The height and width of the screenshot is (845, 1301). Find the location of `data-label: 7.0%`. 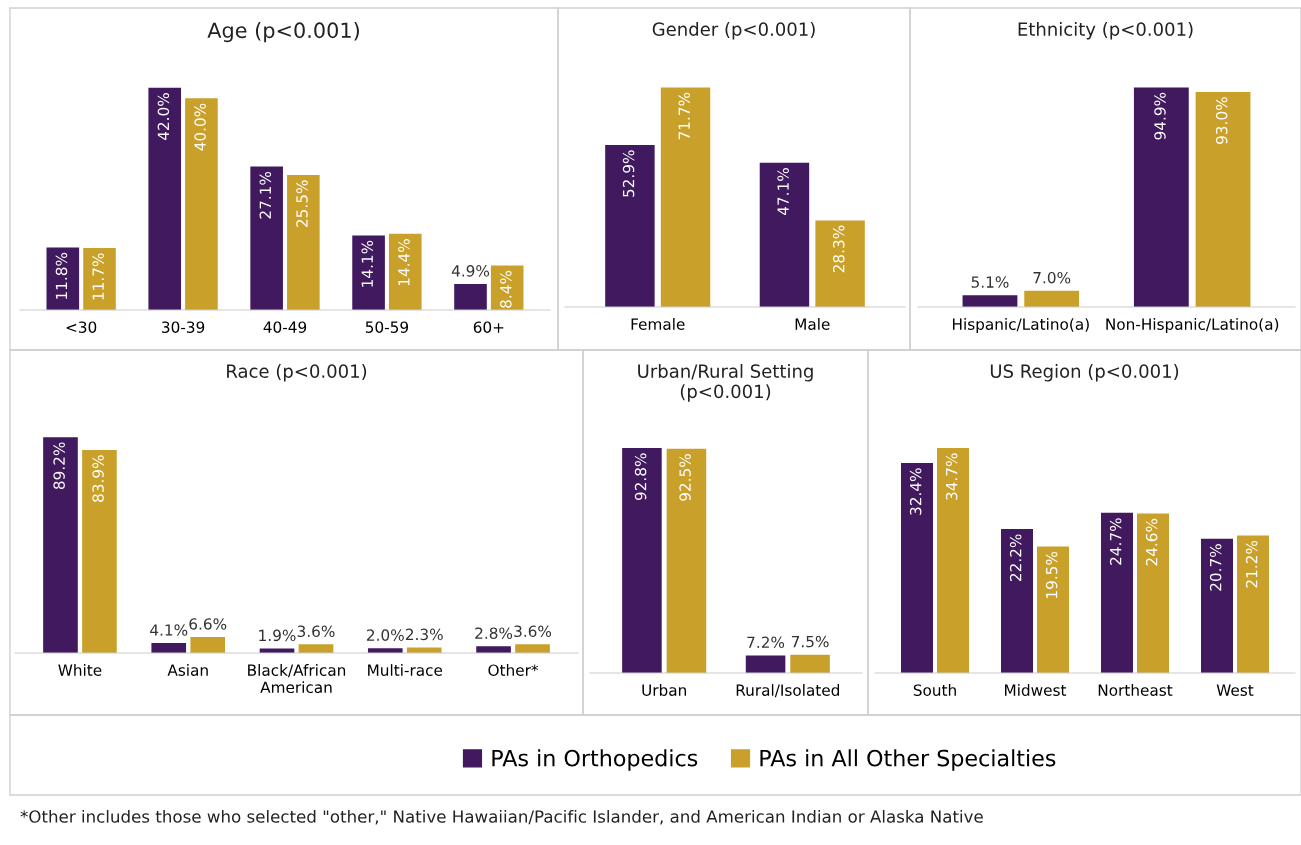

data-label: 7.0% is located at coordinates (1052, 277).